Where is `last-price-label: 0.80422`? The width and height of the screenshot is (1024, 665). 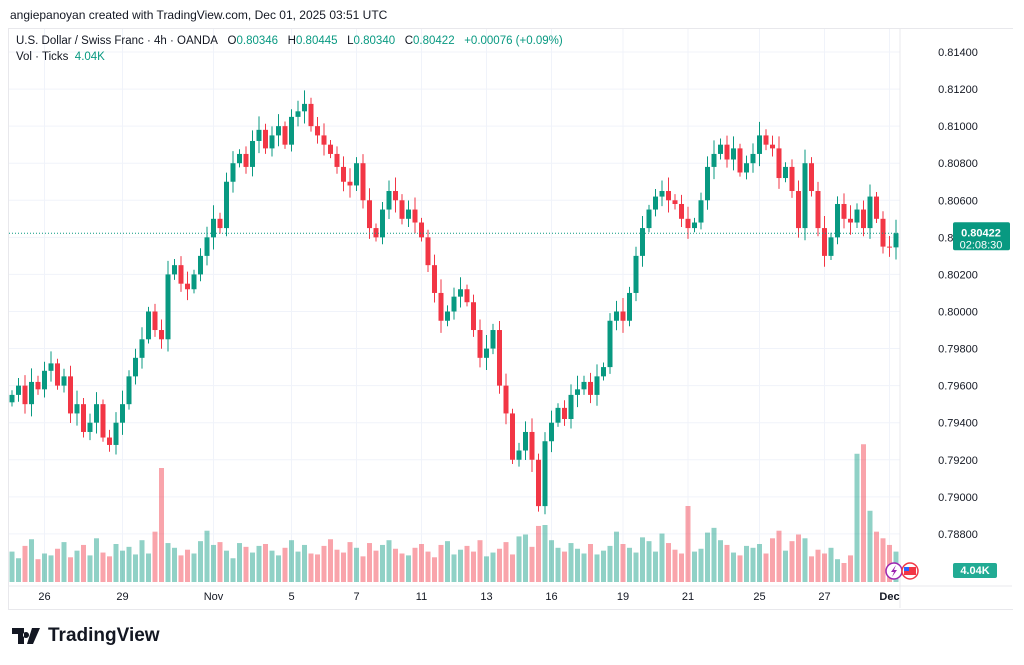
last-price-label: 0.80422 is located at coordinates (981, 233).